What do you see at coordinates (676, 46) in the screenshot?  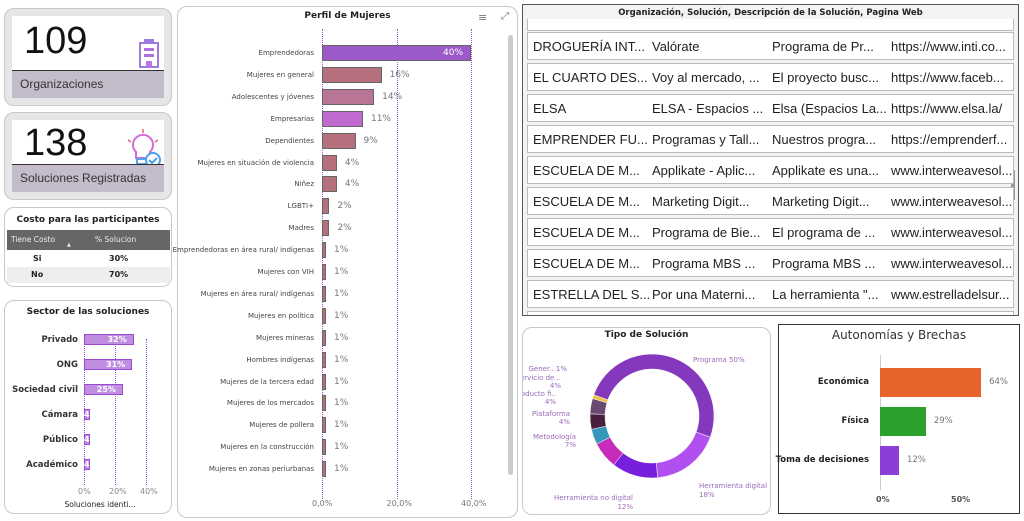 I see `table-cell: Valórate` at bounding box center [676, 46].